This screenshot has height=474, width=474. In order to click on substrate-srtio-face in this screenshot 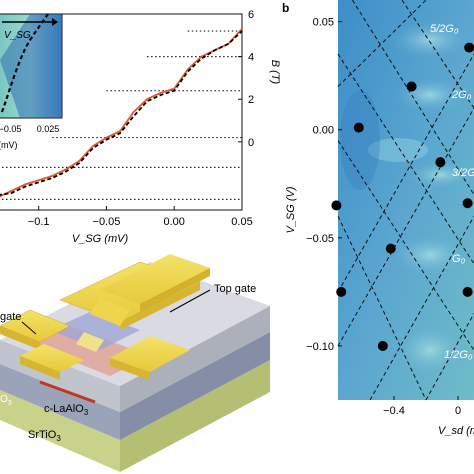, I will do `click(60, 431)`.